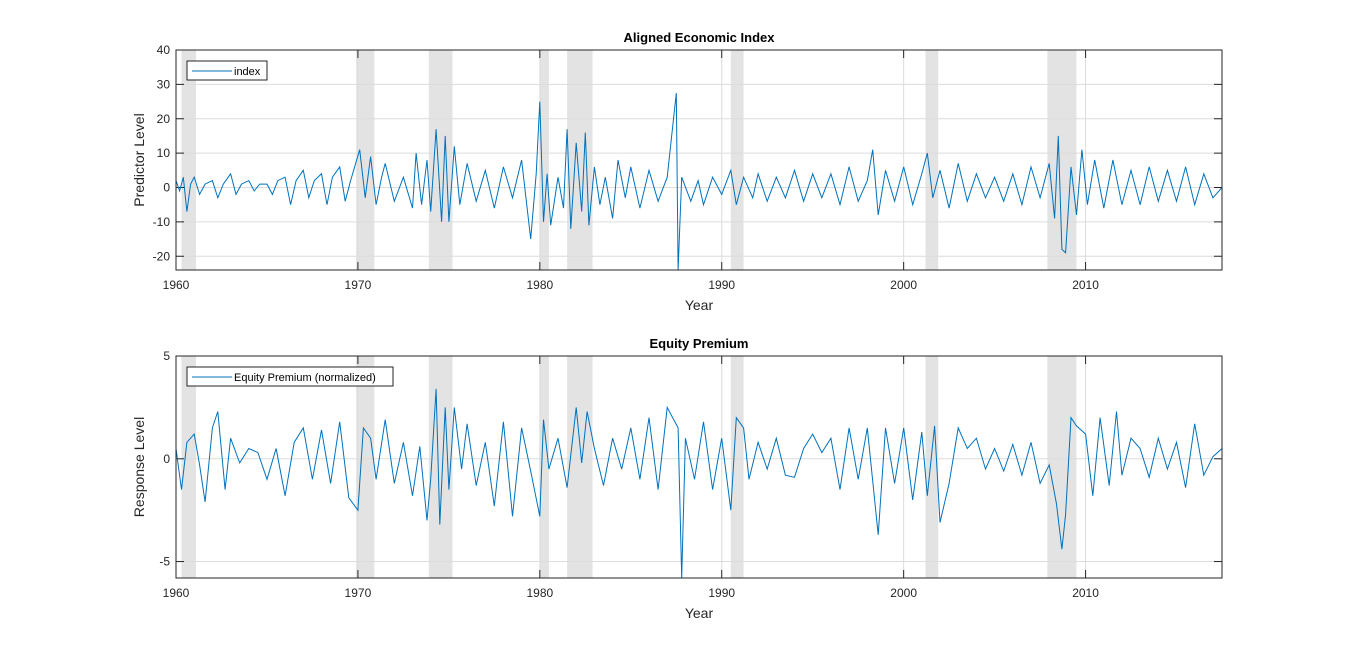  I want to click on chart-title: Equity Premium, so click(699, 343).